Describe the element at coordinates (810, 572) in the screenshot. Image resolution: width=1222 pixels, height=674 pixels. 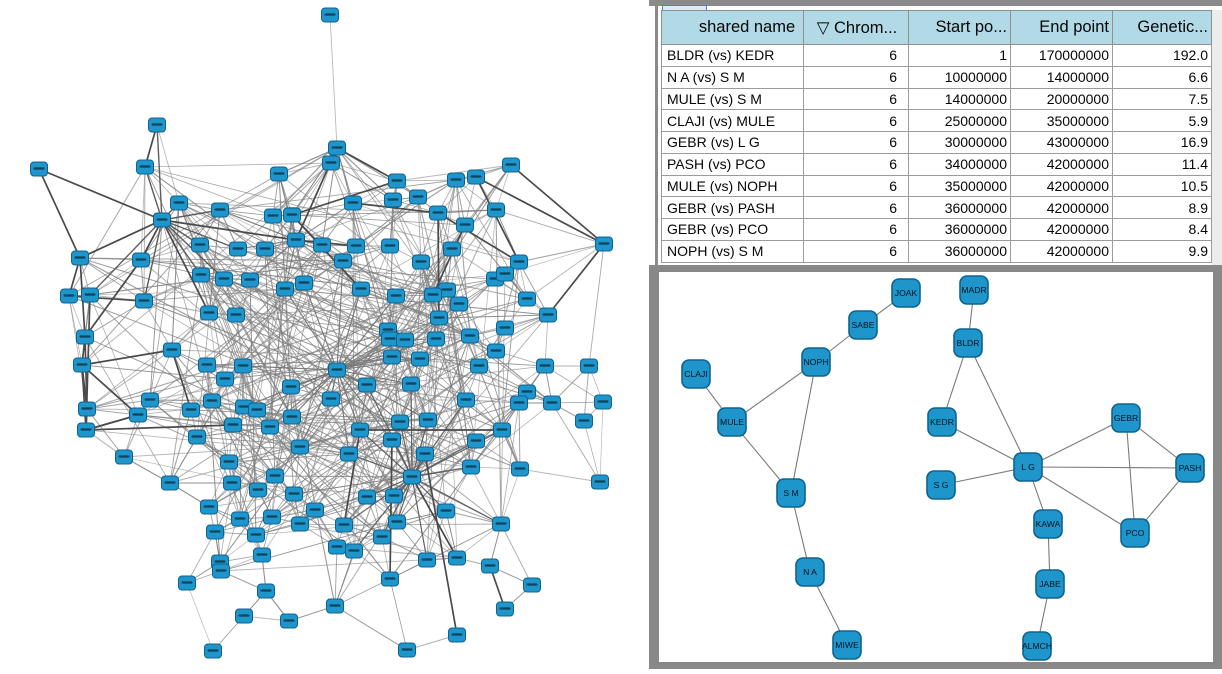
I see `svg-text: N A` at that location.